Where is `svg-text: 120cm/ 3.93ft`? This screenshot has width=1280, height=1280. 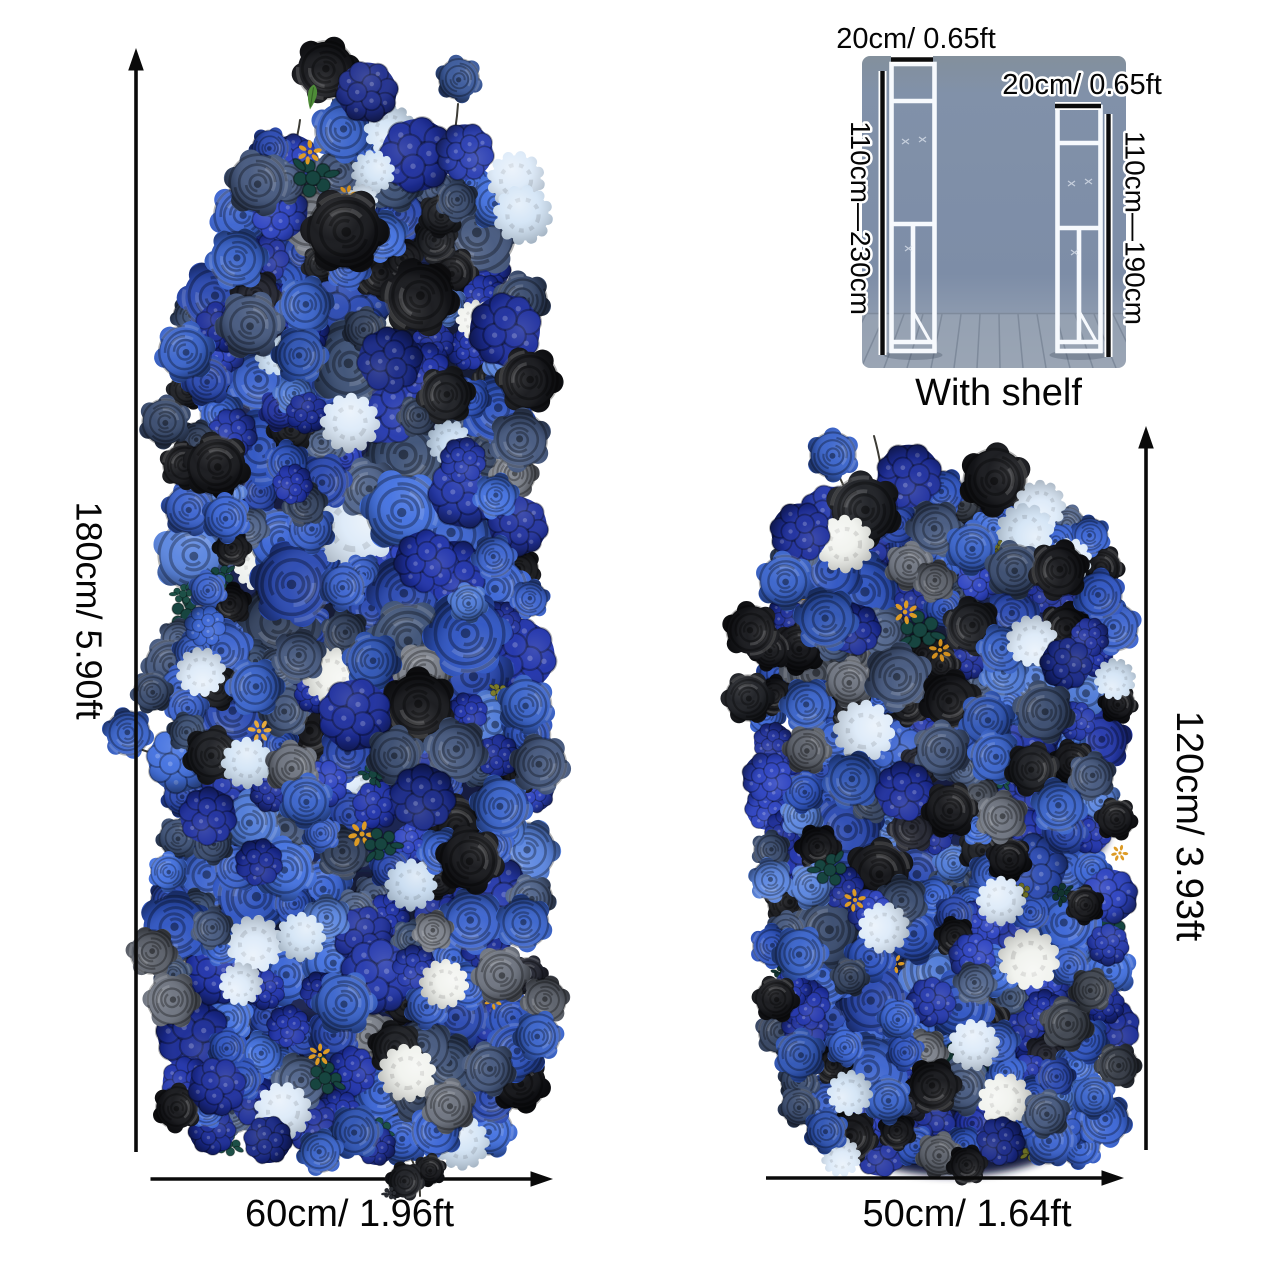 svg-text: 120cm/ 3.93ft is located at coordinates (1189, 826).